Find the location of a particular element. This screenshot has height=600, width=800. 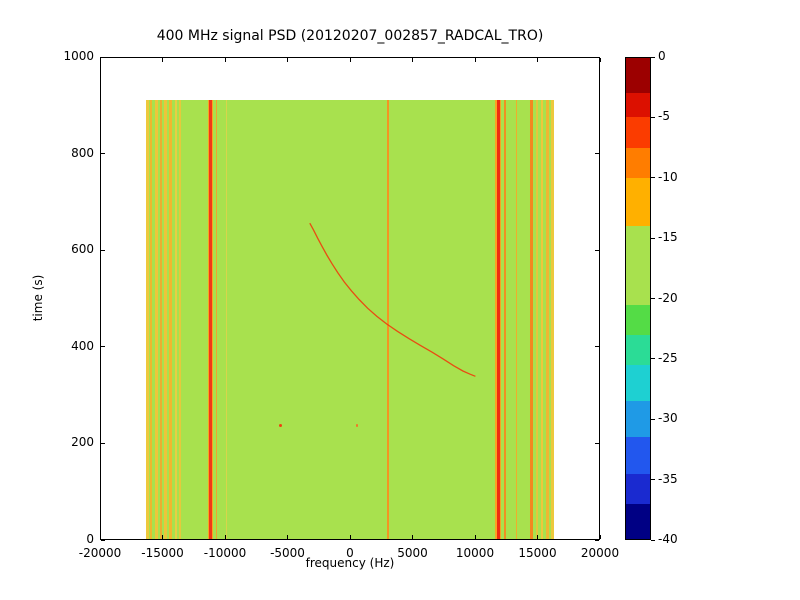

x-tick-label: 0 is located at coordinates (350, 553).